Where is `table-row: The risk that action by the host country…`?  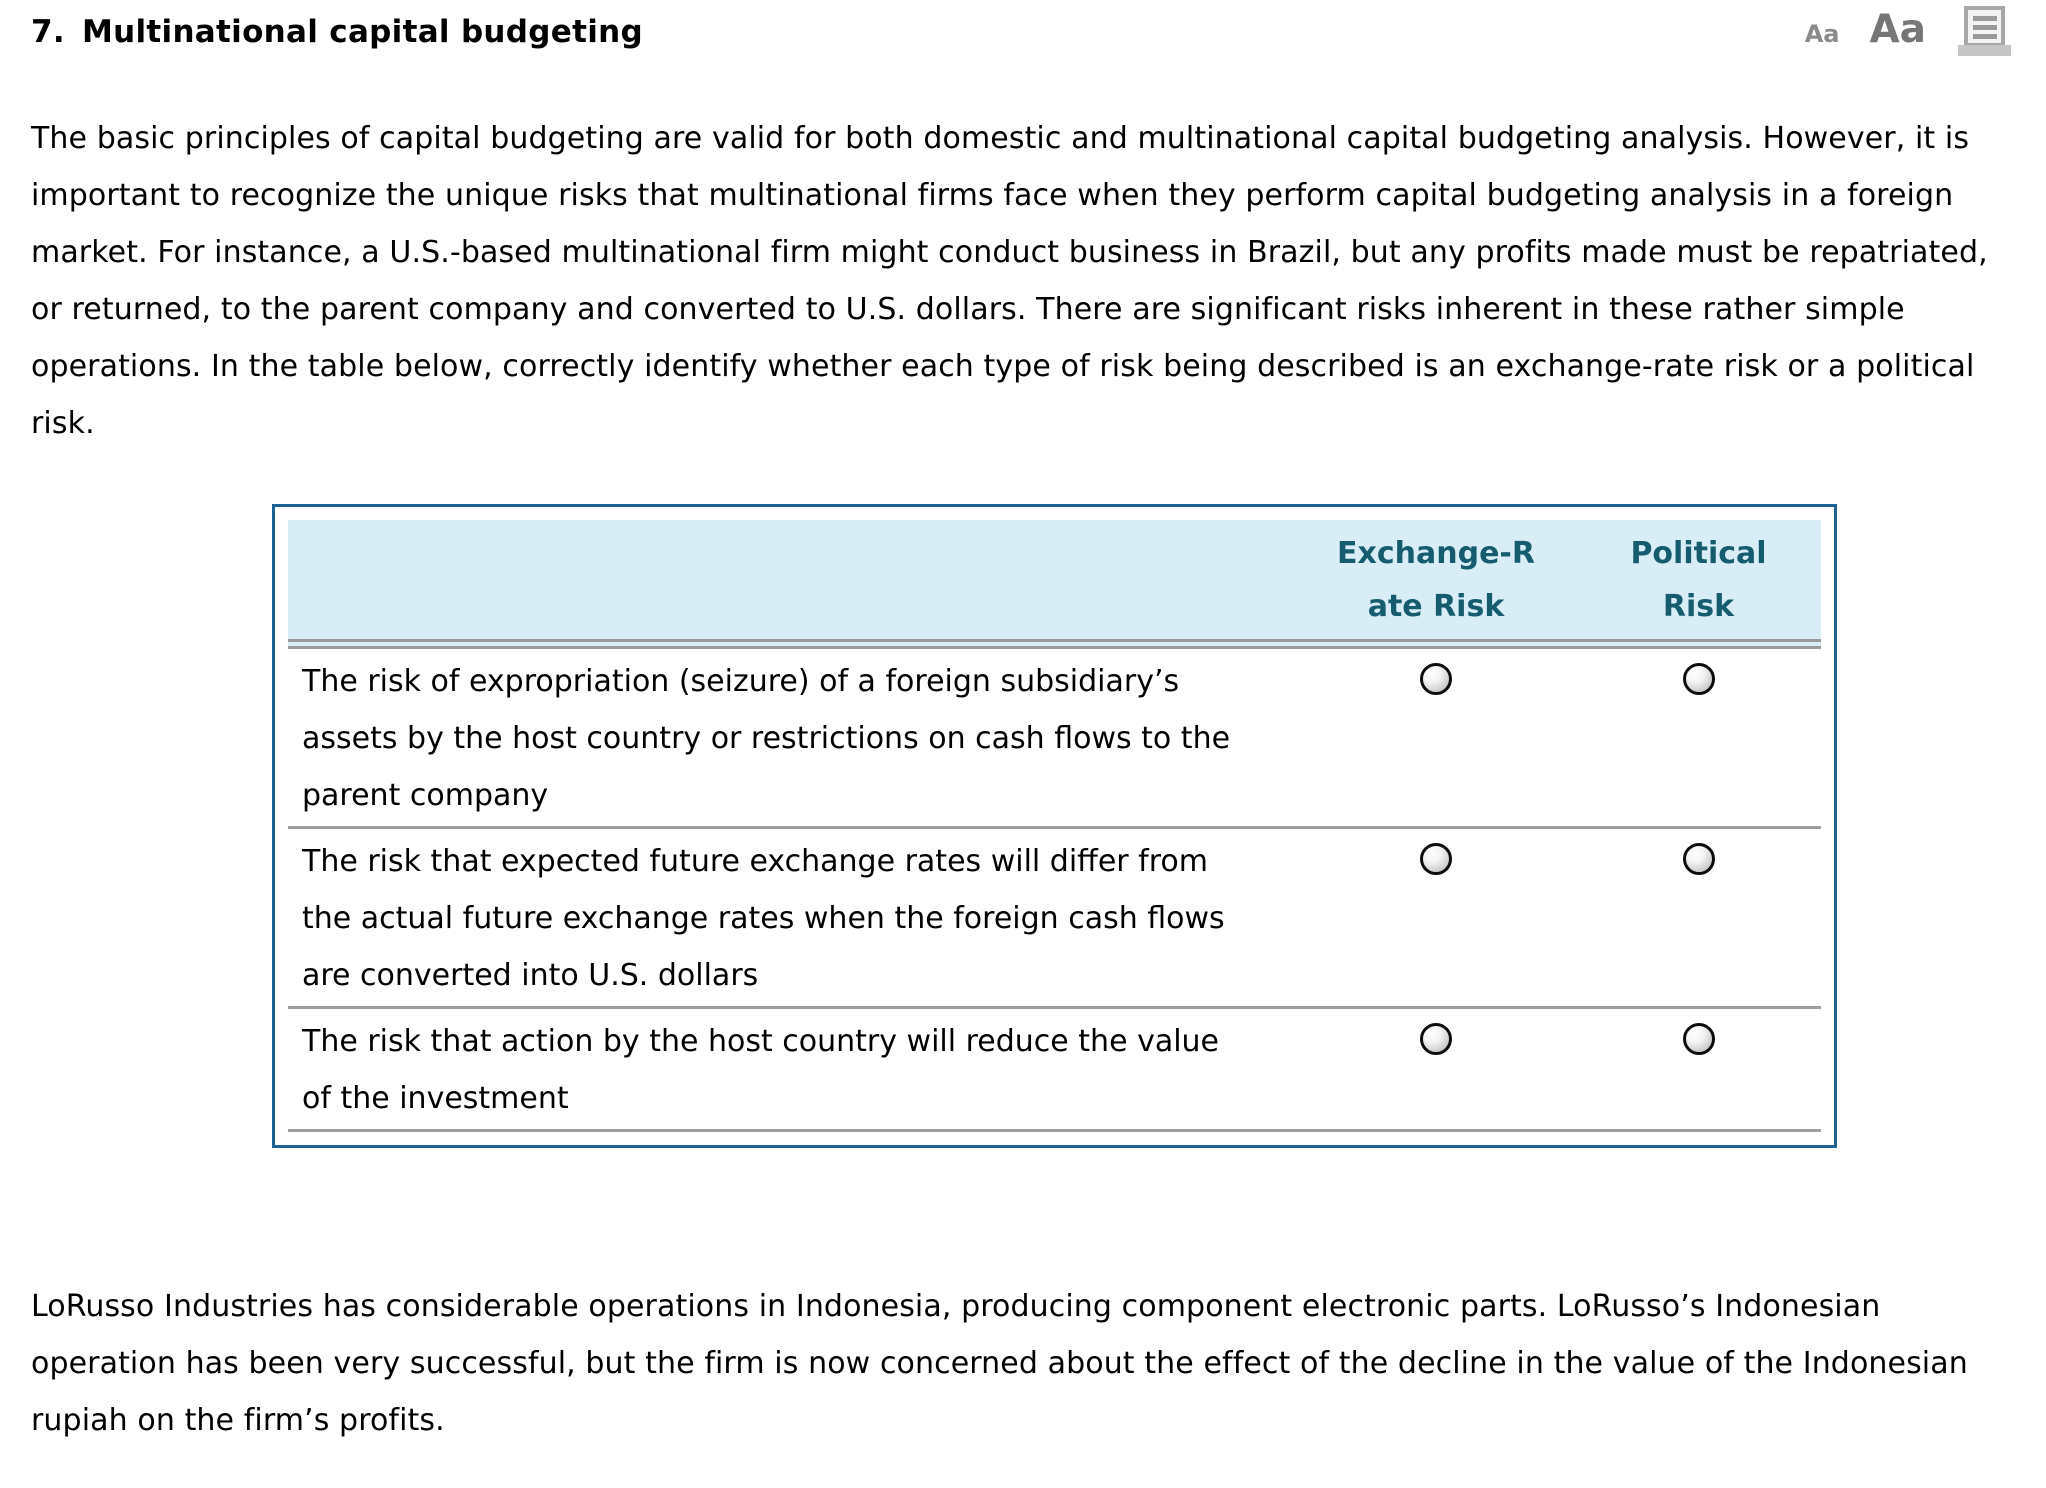 table-row: The risk that action by the host country… is located at coordinates (1054, 1070).